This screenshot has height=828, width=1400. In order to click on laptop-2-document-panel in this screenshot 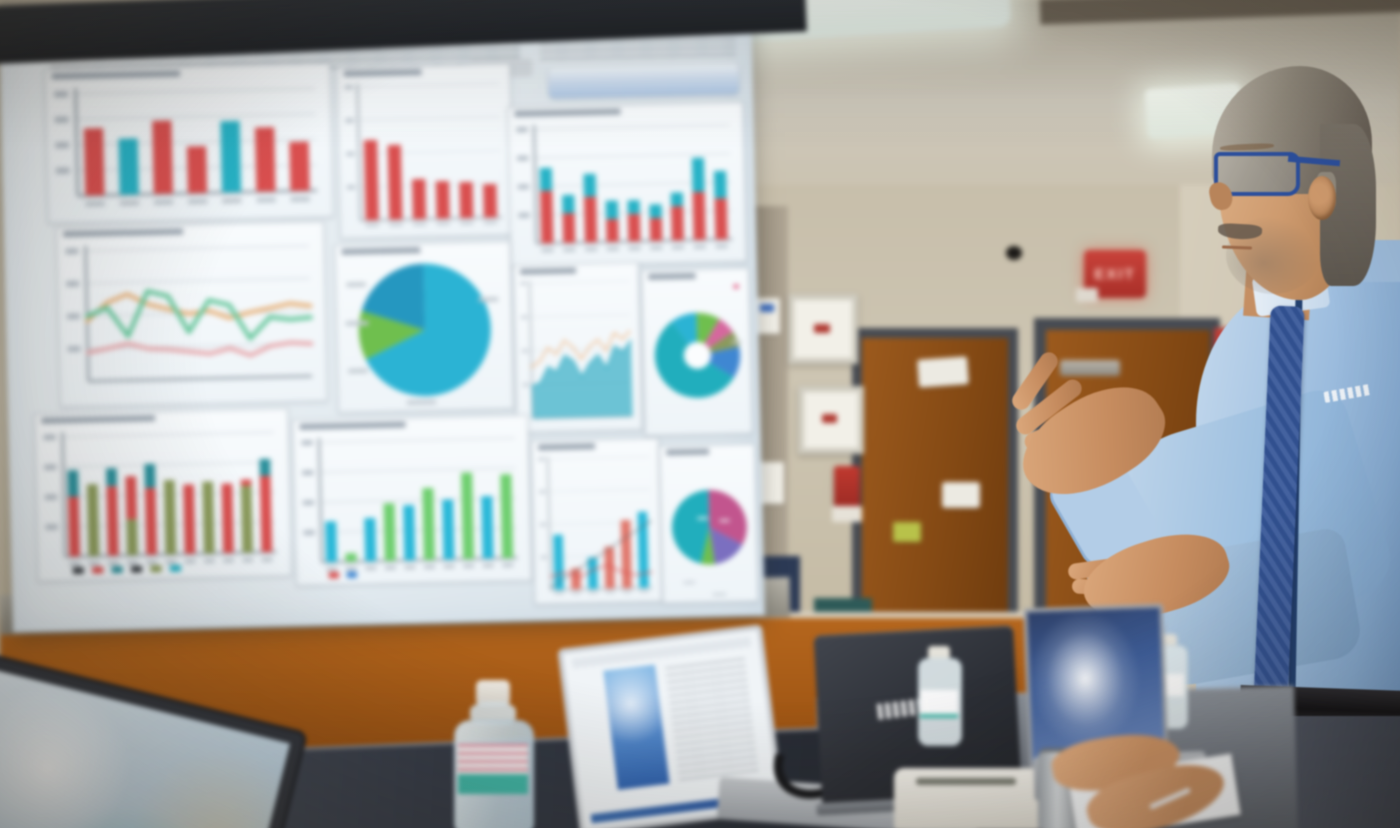, I will do `click(636, 727)`.